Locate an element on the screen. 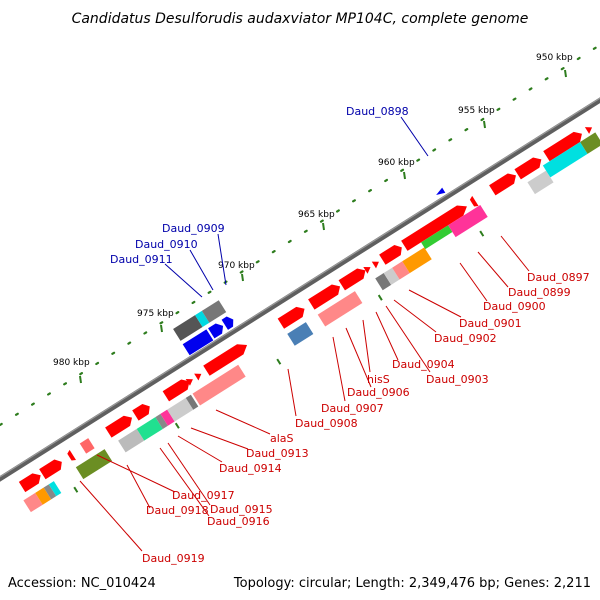  gene-Daud_0907-box is located at coordinates (340, 309).